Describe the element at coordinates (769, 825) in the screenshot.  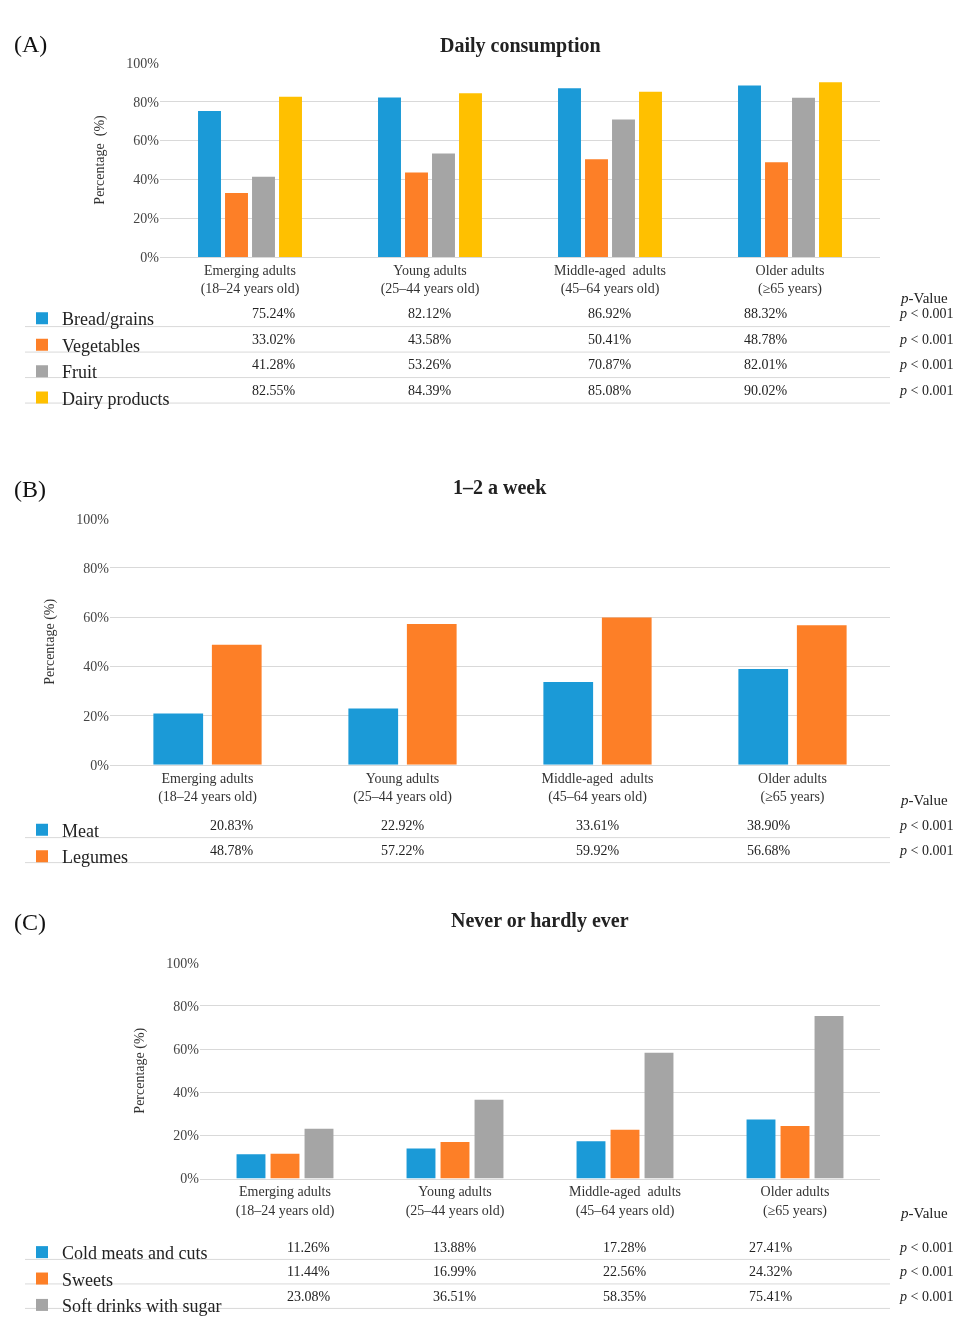
I see `data-label: 38.90%` at that location.